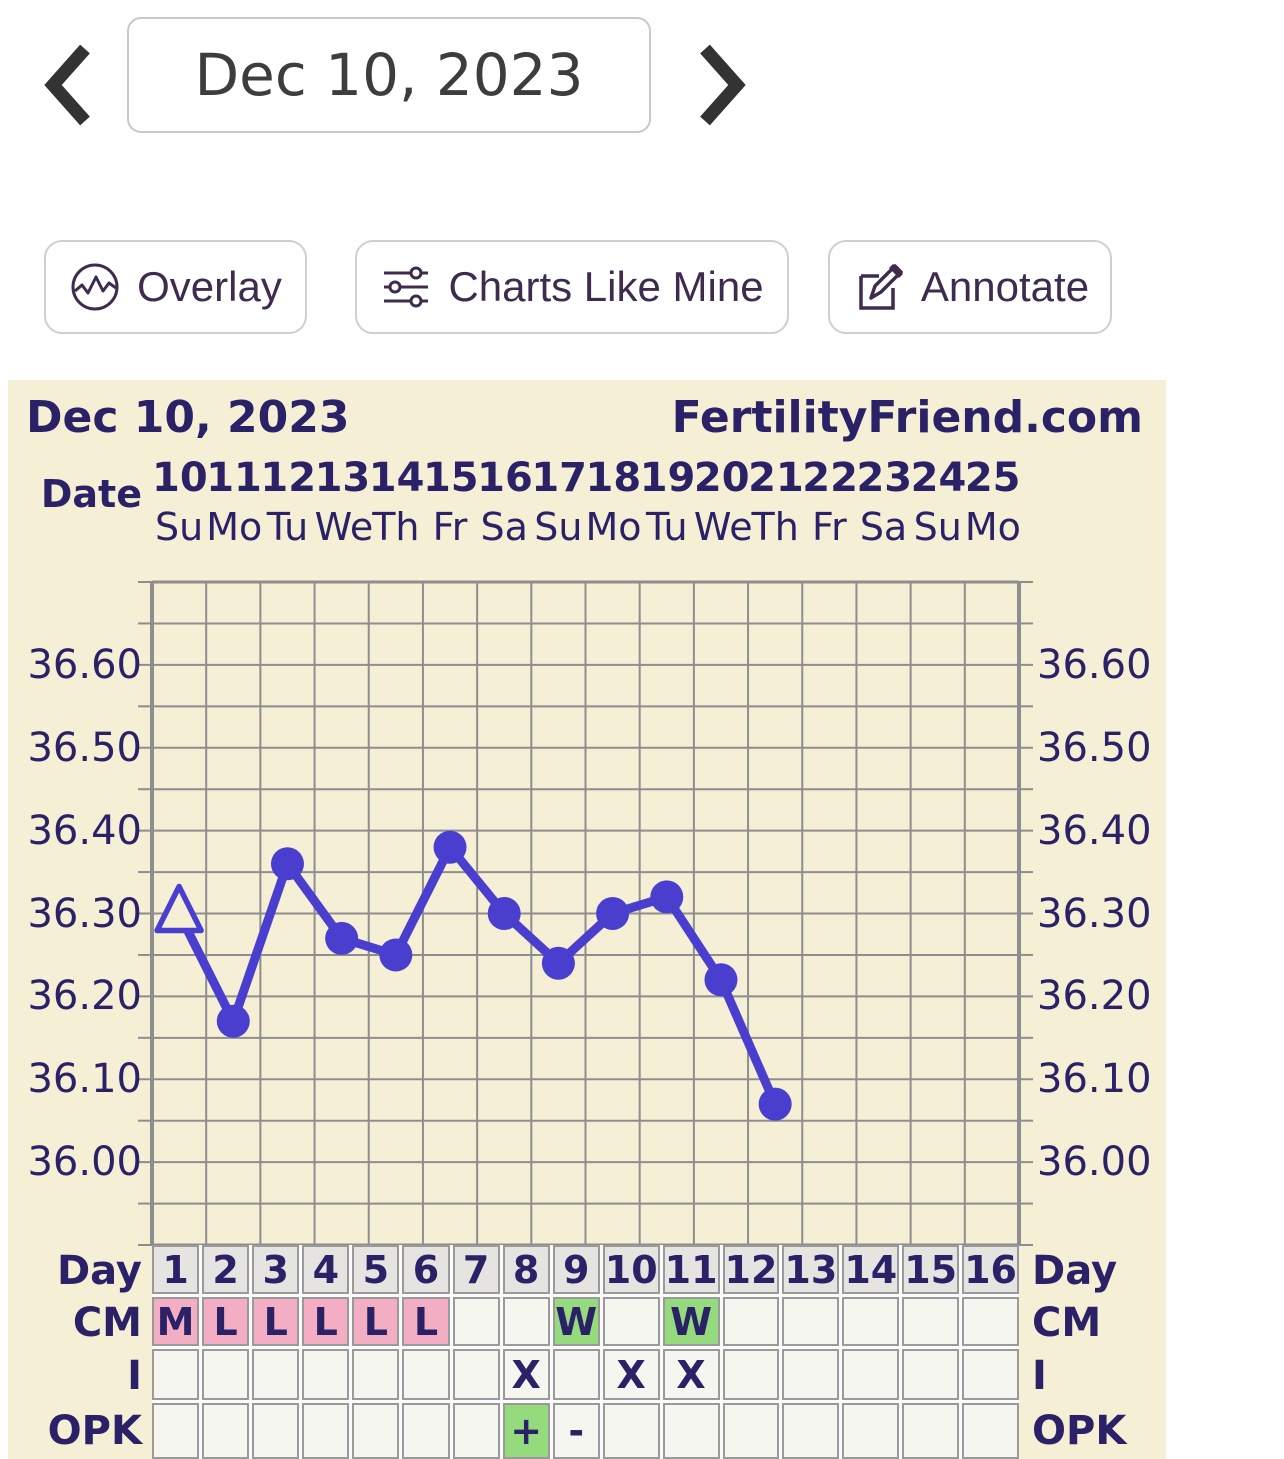 The height and width of the screenshot is (1459, 1284). Describe the element at coordinates (406, 287) in the screenshot. I see `sliders-icon` at that location.